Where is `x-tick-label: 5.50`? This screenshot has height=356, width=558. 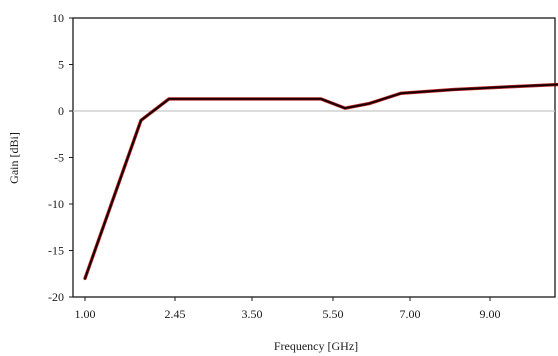
x-tick-label: 5.50 is located at coordinates (333, 314).